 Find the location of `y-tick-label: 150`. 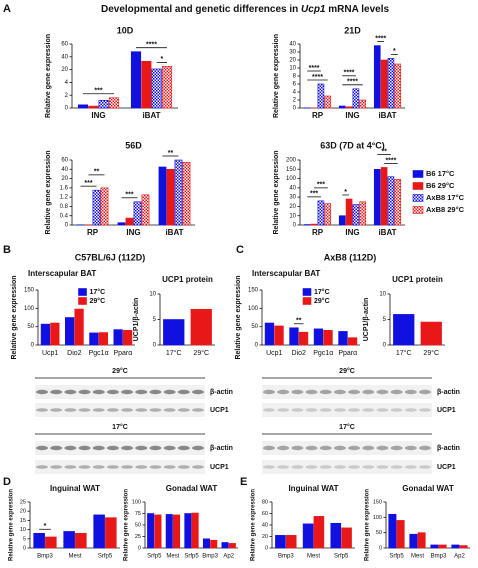

y-tick-label: 150 is located at coordinates (253, 291).